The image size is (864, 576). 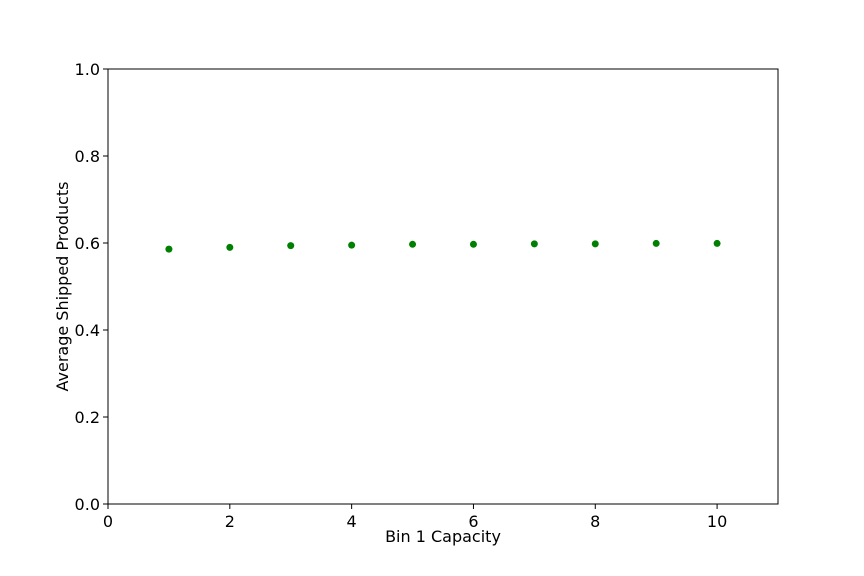 What do you see at coordinates (87, 417) in the screenshot?
I see `y-tick-label: 0.2` at bounding box center [87, 417].